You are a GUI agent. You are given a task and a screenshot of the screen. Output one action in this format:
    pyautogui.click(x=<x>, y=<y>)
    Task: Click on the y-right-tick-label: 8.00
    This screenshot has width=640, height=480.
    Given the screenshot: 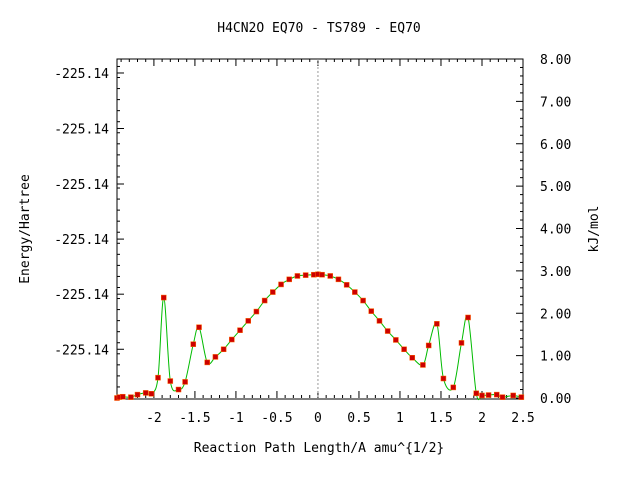 What is the action you would take?
    pyautogui.click(x=555, y=60)
    